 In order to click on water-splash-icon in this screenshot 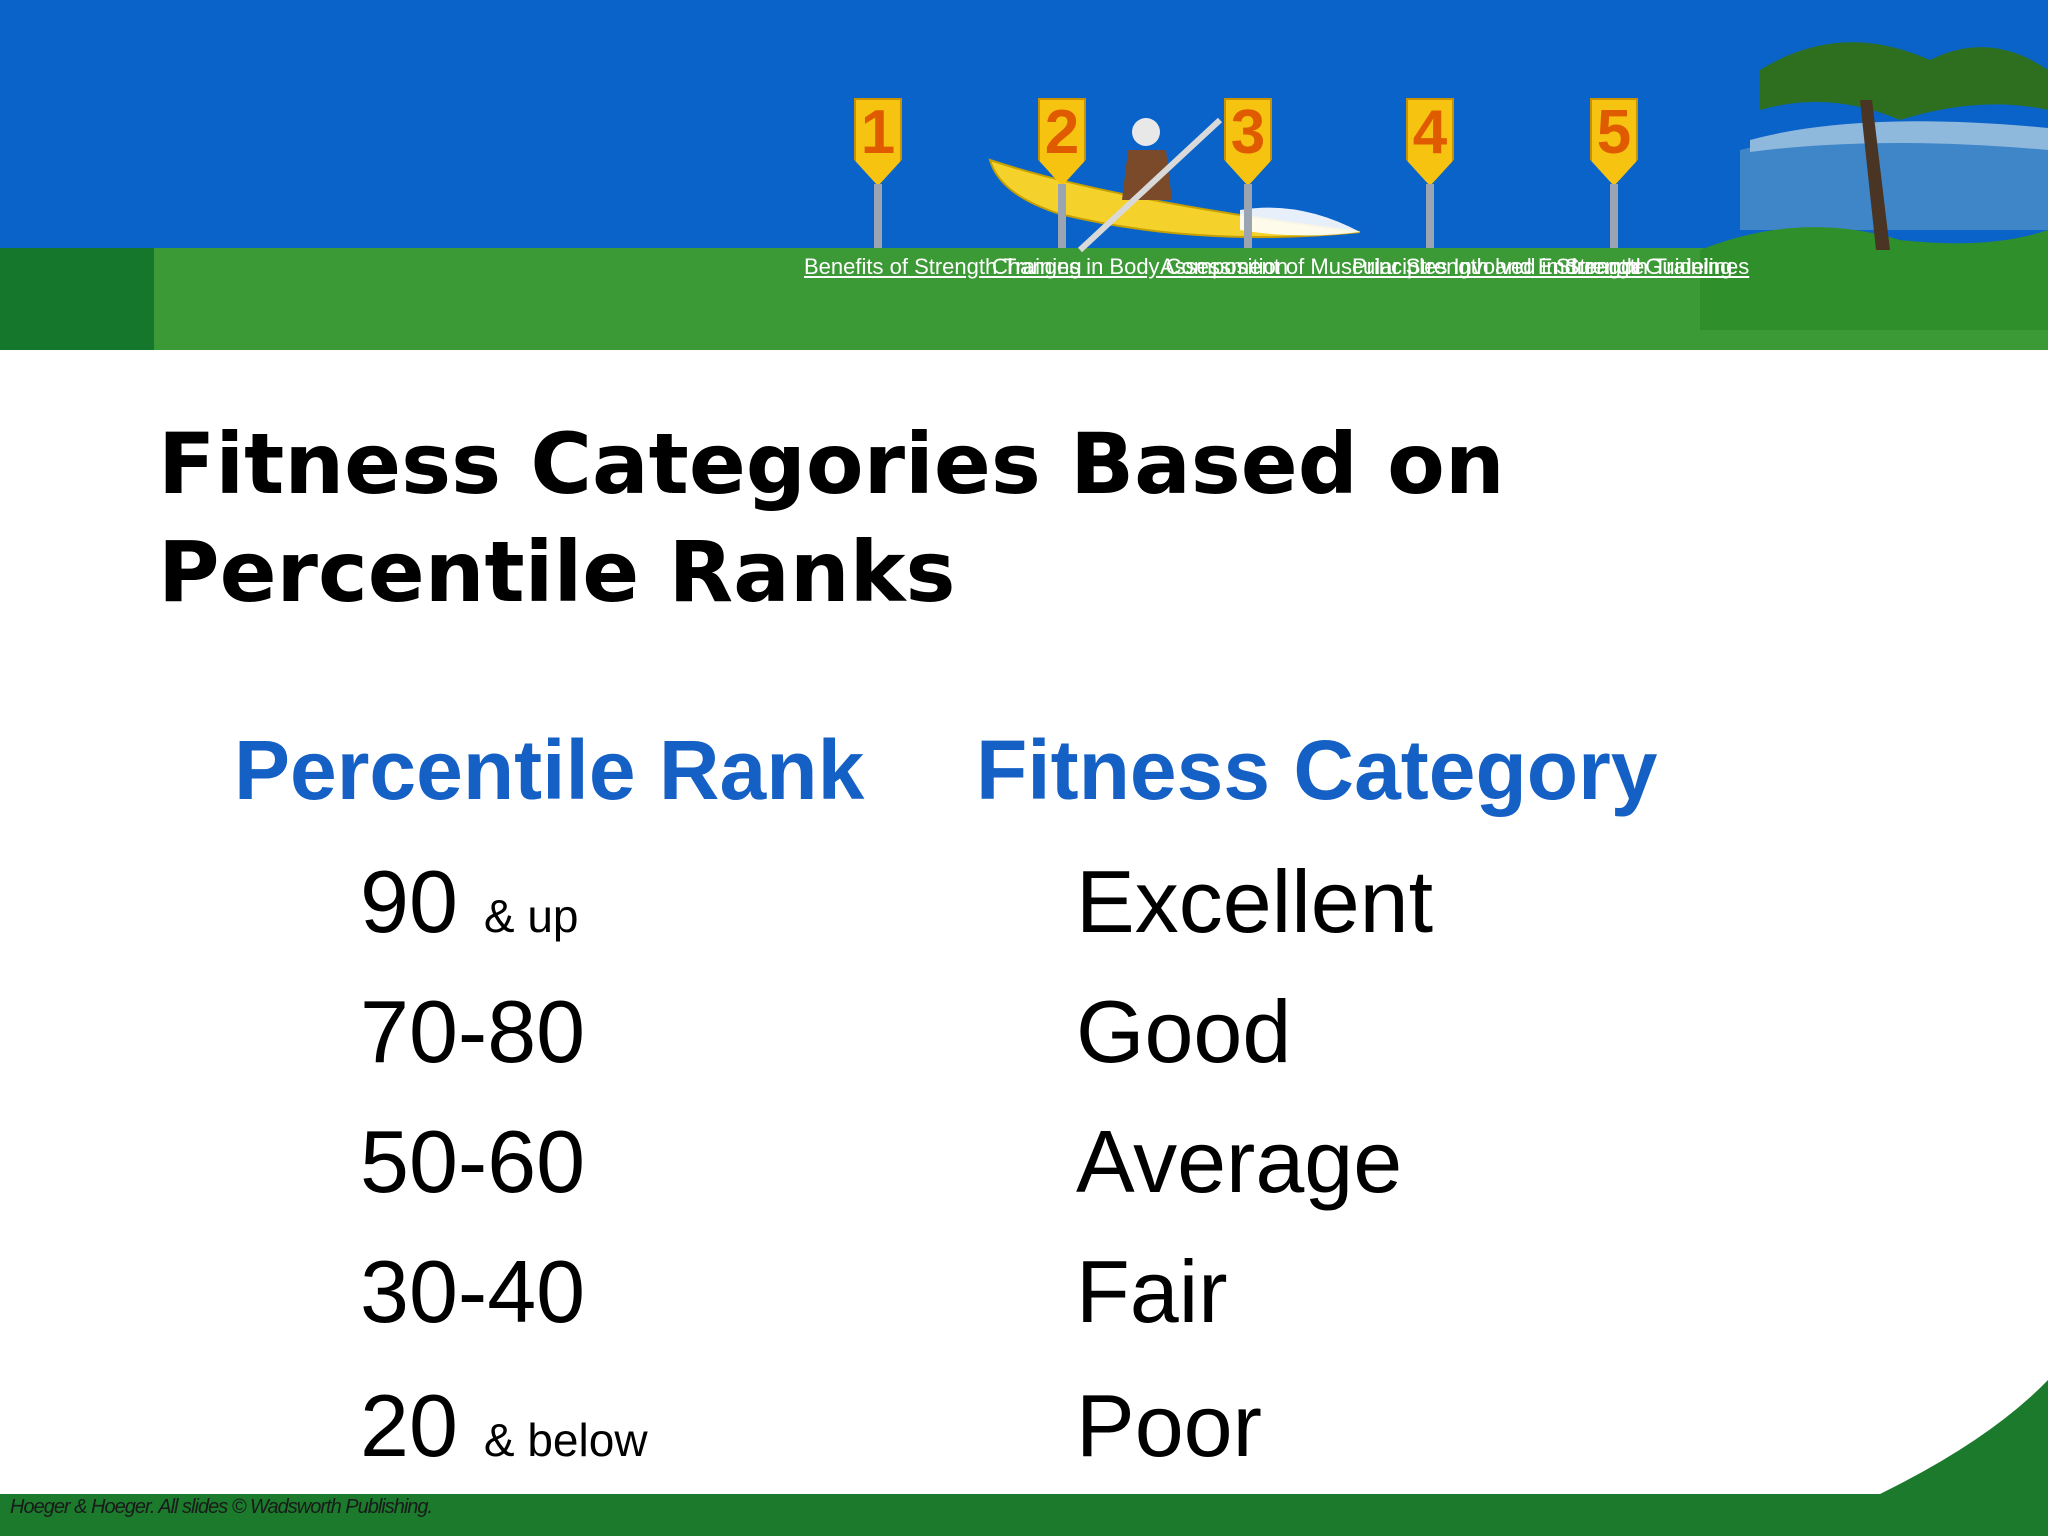, I will do `click(1300, 221)`.